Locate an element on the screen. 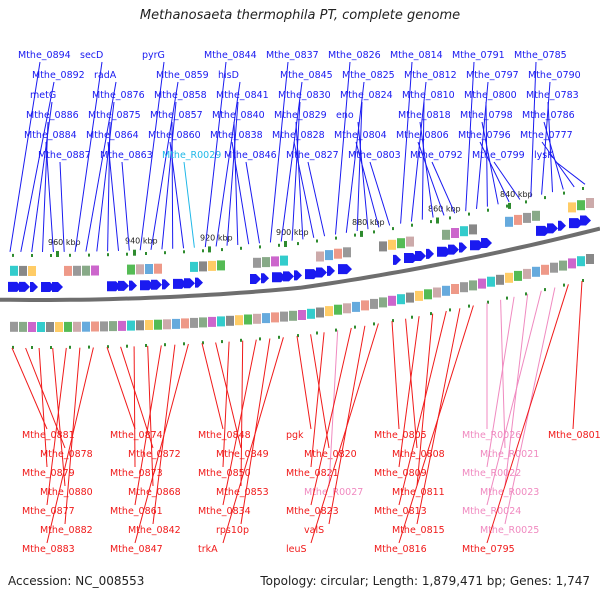 The height and width of the screenshot is (604, 600). gene-label-mthe-0797: Mthe_0797 is located at coordinates (492, 75).